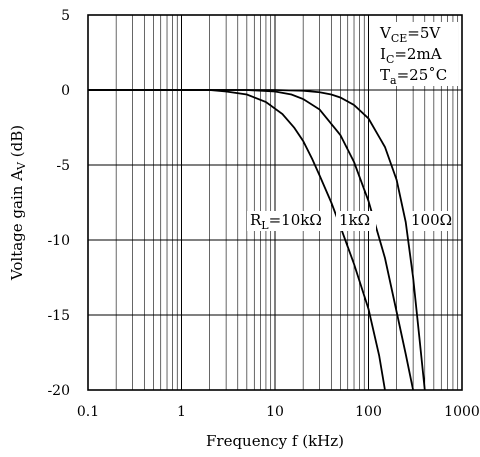 The width and height of the screenshot is (480, 457). Describe the element at coordinates (413, 76) in the screenshot. I see `condition-text: Ta=25˚C` at that location.